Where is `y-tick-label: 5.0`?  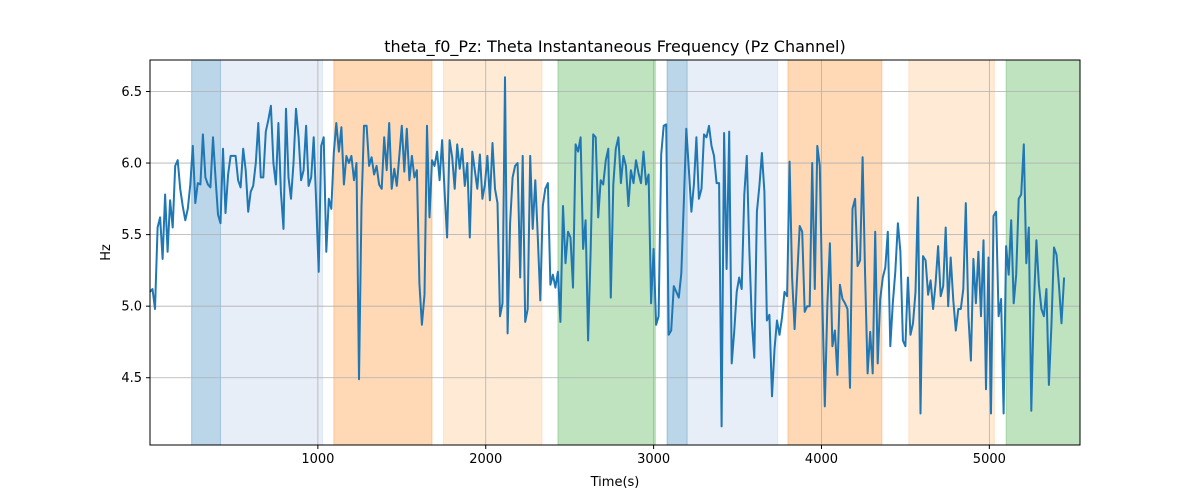 y-tick-label: 5.0 is located at coordinates (131, 307).